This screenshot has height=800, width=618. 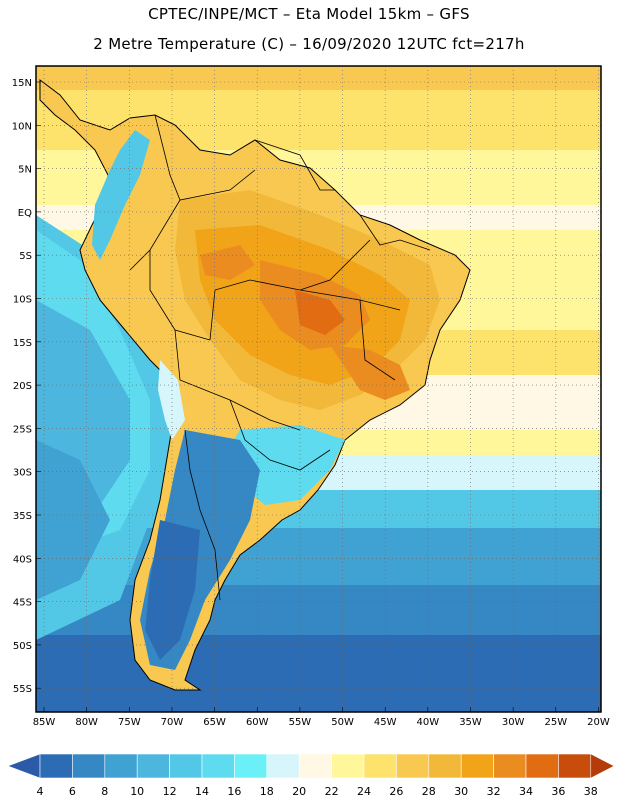 What do you see at coordinates (558, 791) in the screenshot?
I see `colorbar-level-label: 36` at bounding box center [558, 791].